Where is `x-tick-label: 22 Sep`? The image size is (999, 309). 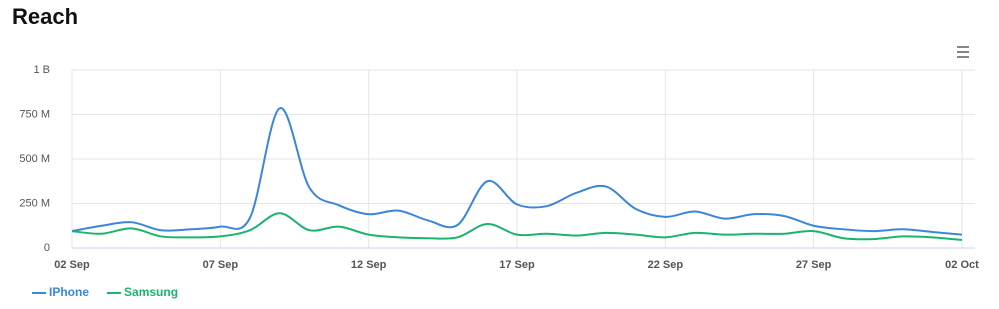 x-tick-label: 22 Sep is located at coordinates (666, 265).